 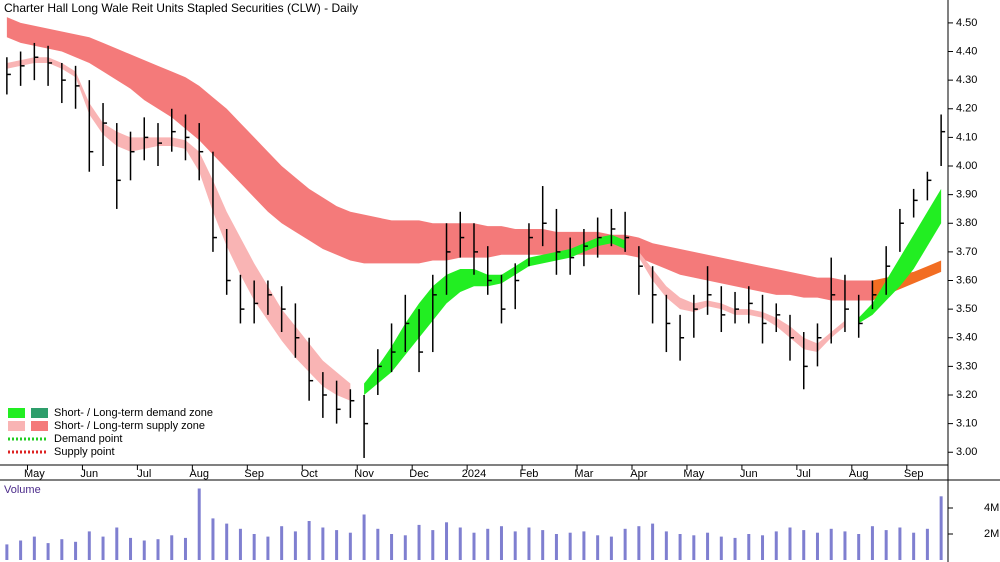 What do you see at coordinates (966, 137) in the screenshot?
I see `y-tick-label: 4.10` at bounding box center [966, 137].